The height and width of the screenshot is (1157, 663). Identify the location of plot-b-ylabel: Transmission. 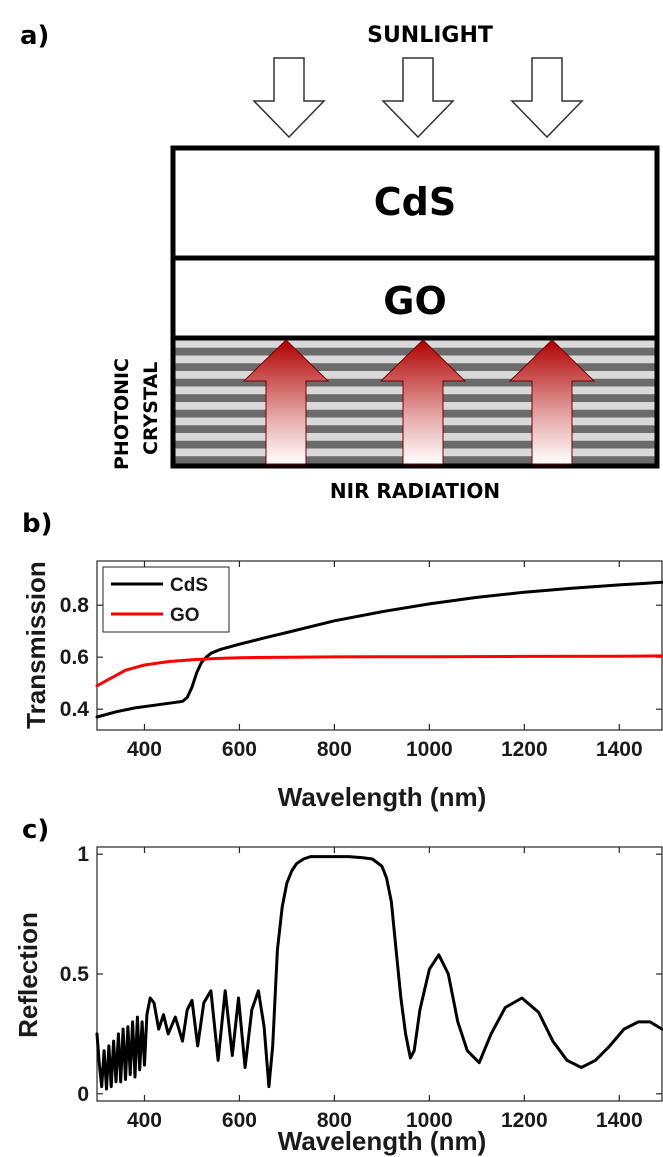
(36, 645).